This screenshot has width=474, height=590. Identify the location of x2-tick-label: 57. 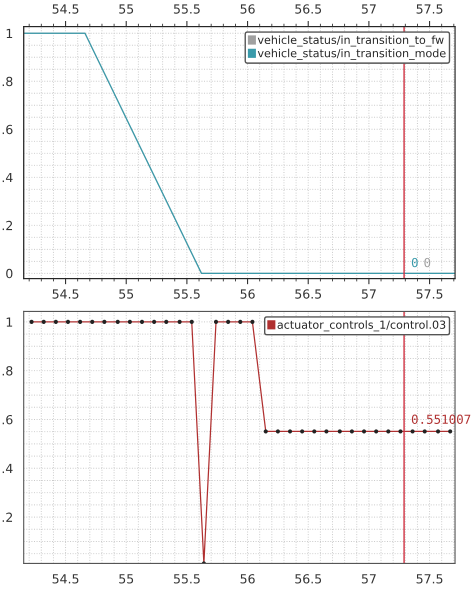
(369, 9).